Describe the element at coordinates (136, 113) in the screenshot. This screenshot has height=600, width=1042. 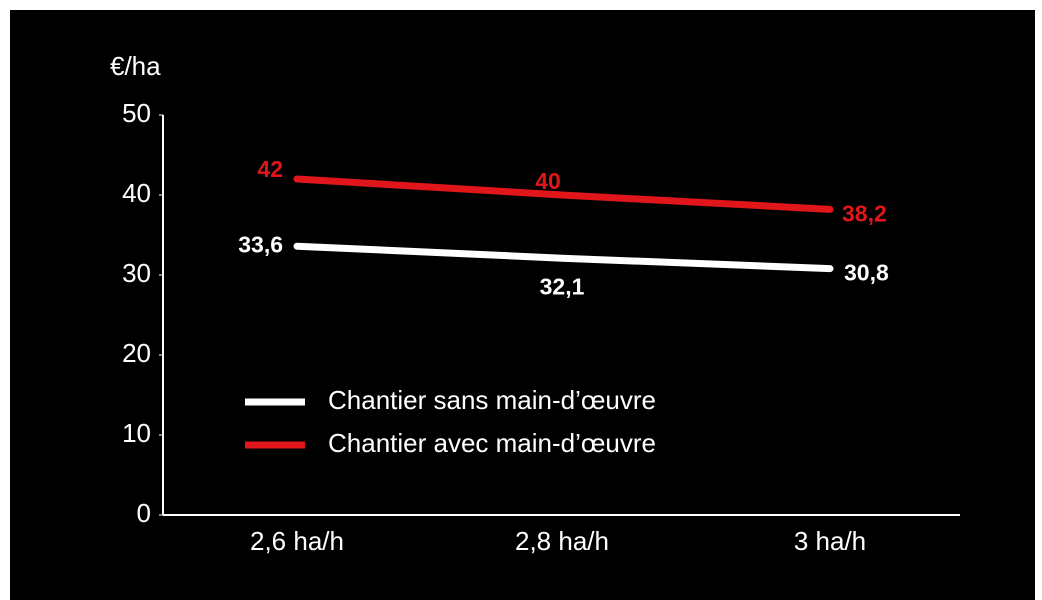
I see `y-tick-label: 50` at that location.